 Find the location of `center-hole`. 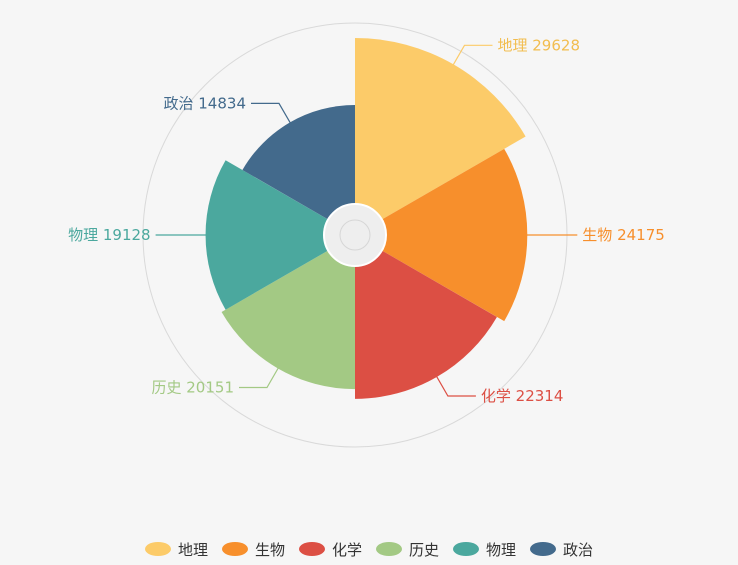

center-hole is located at coordinates (355, 235).